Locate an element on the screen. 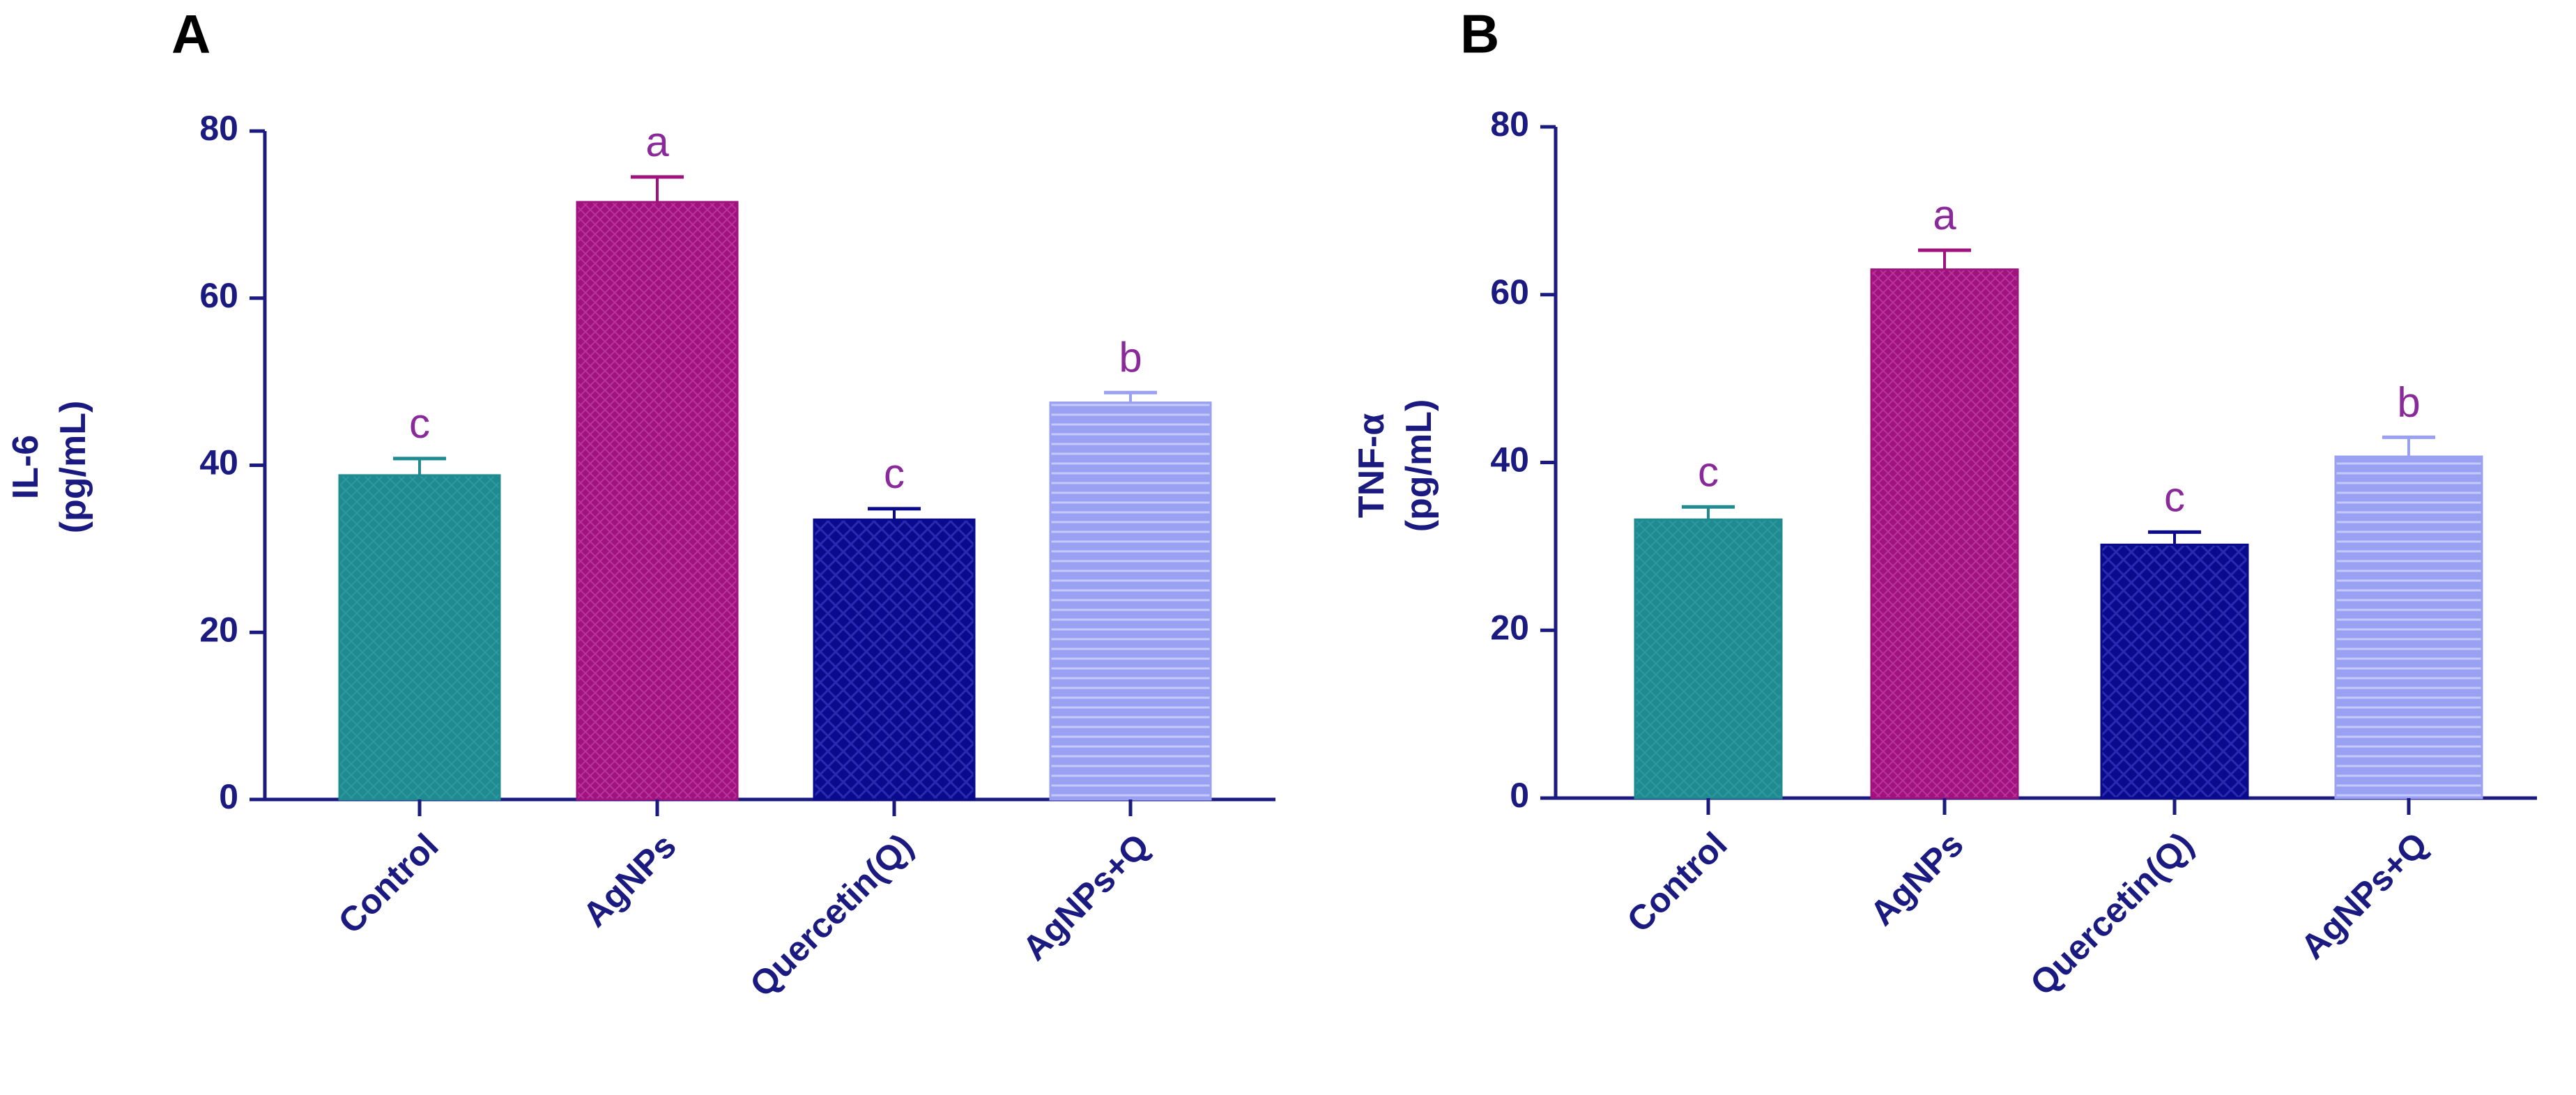  y-axis-label-line1: IL-6 is located at coordinates (26, 467).